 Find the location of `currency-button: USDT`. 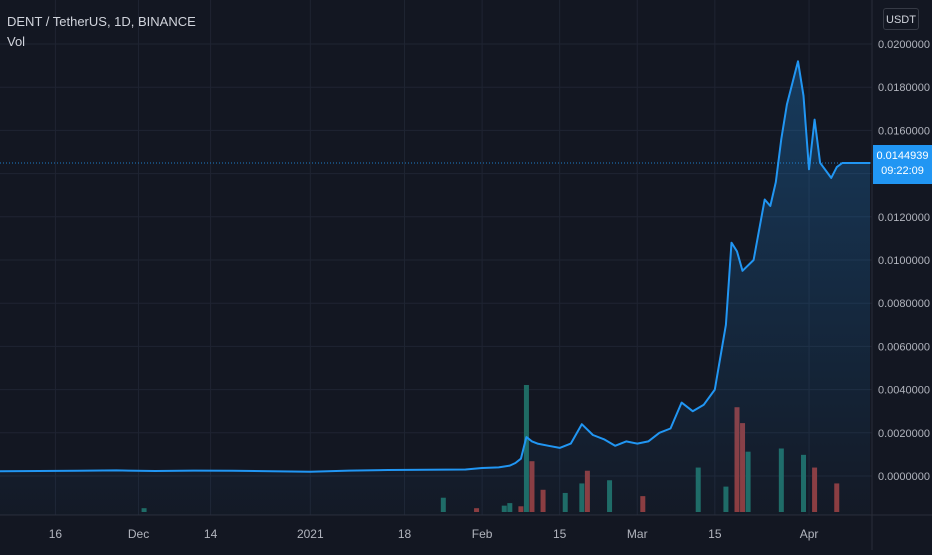

currency-button: USDT is located at coordinates (901, 19).